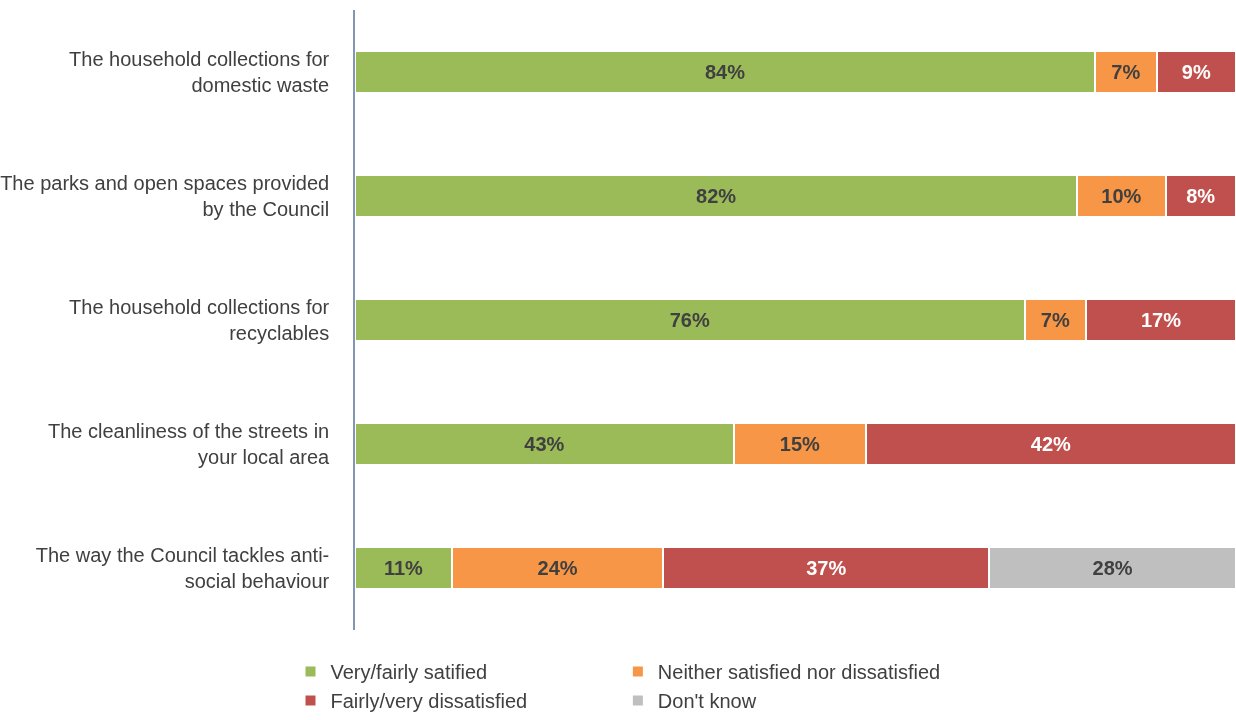  I want to click on data-label: 17%, so click(1161, 320).